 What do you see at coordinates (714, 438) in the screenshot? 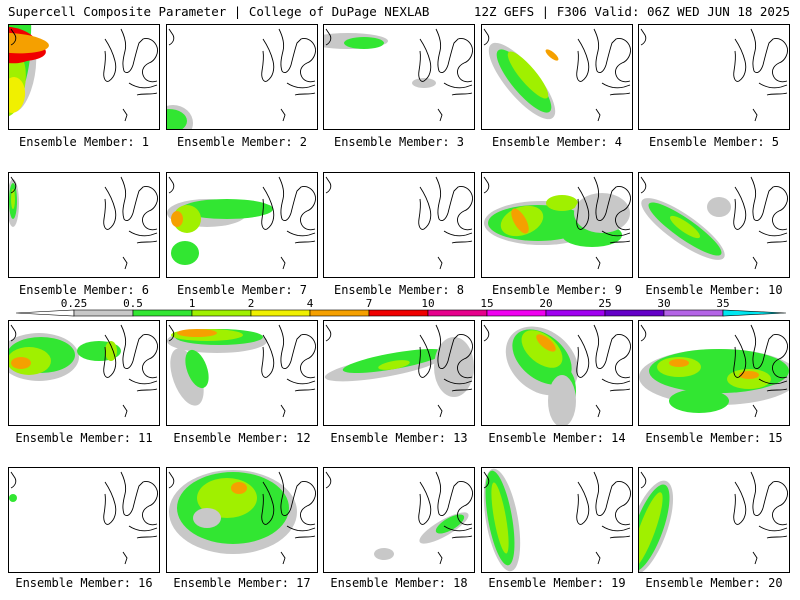
I see `member-label-15: Ensemble Member: 15` at bounding box center [714, 438].